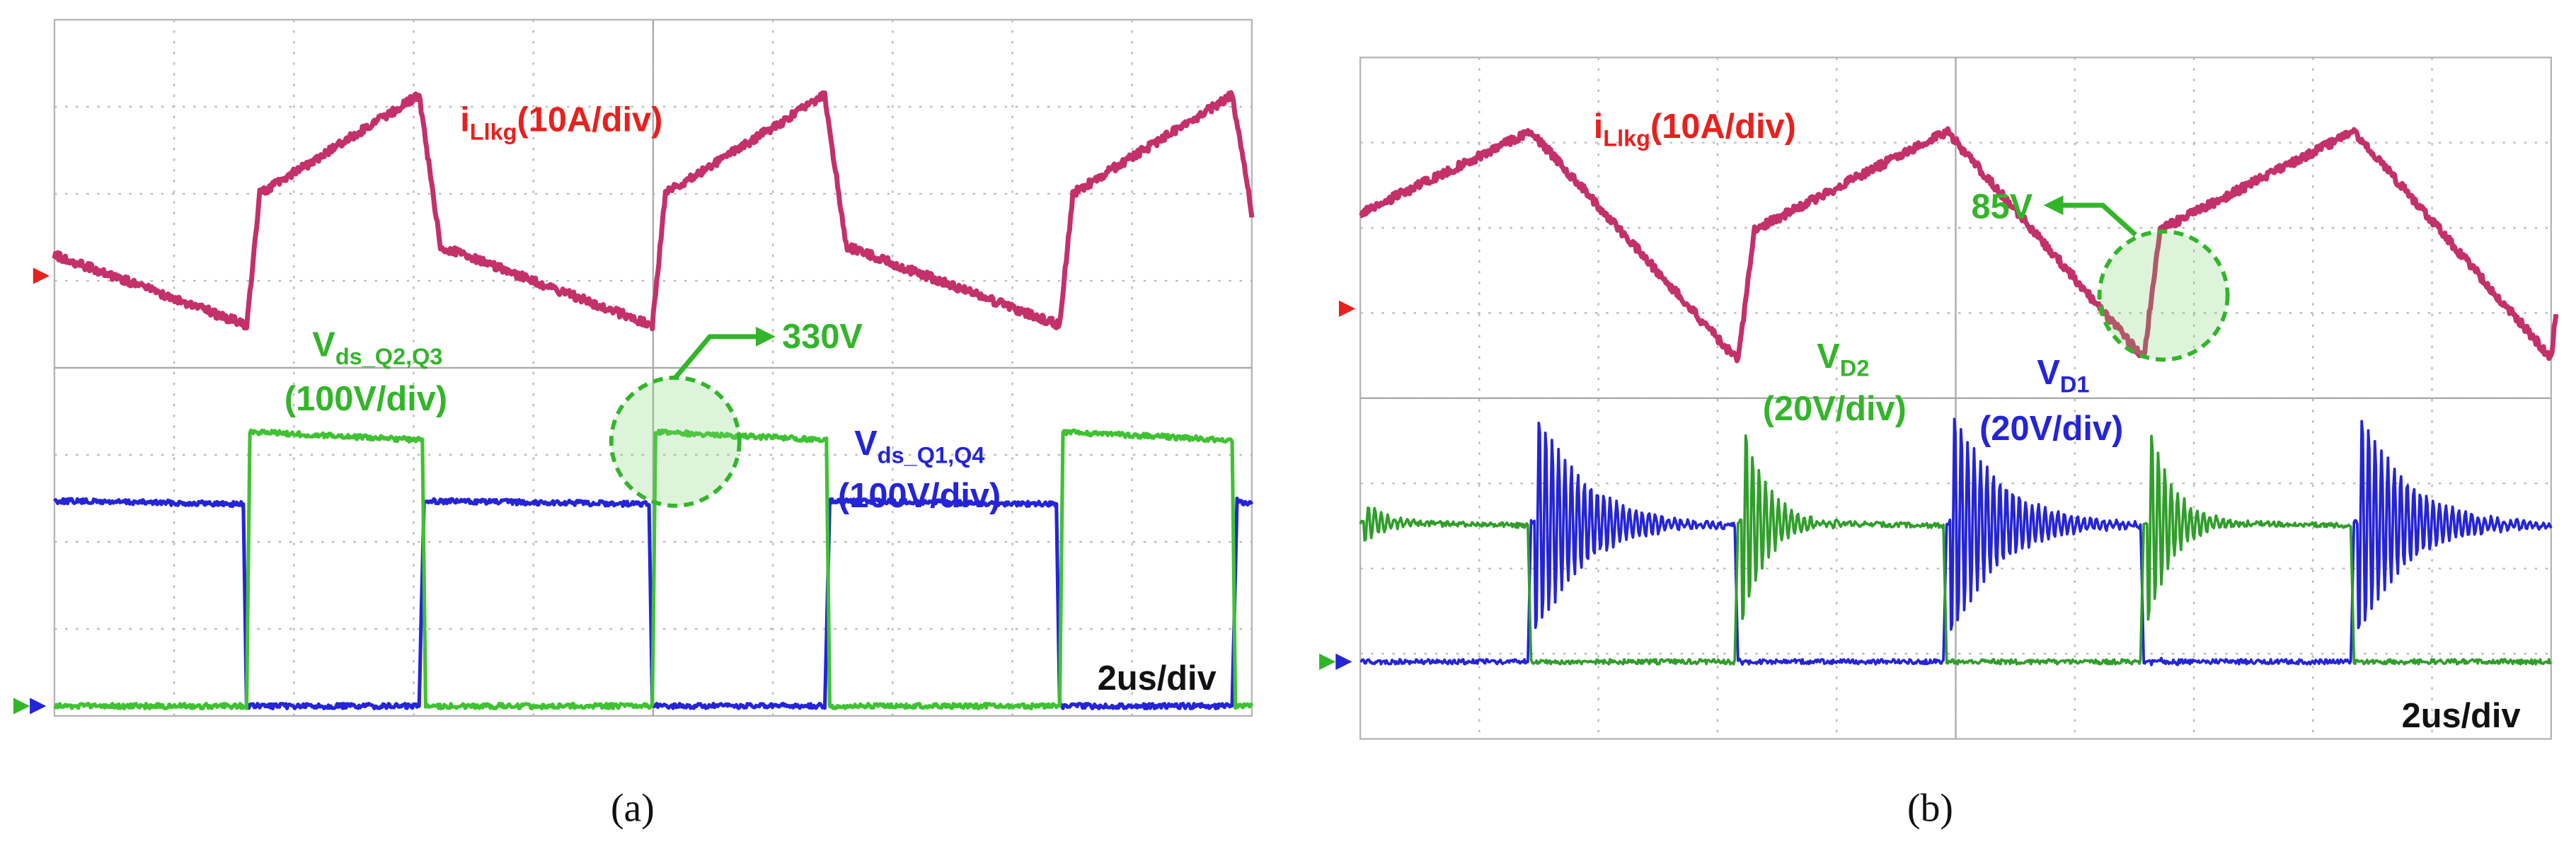 The height and width of the screenshot is (844, 2576). I want to click on label: VD1, so click(2063, 376).